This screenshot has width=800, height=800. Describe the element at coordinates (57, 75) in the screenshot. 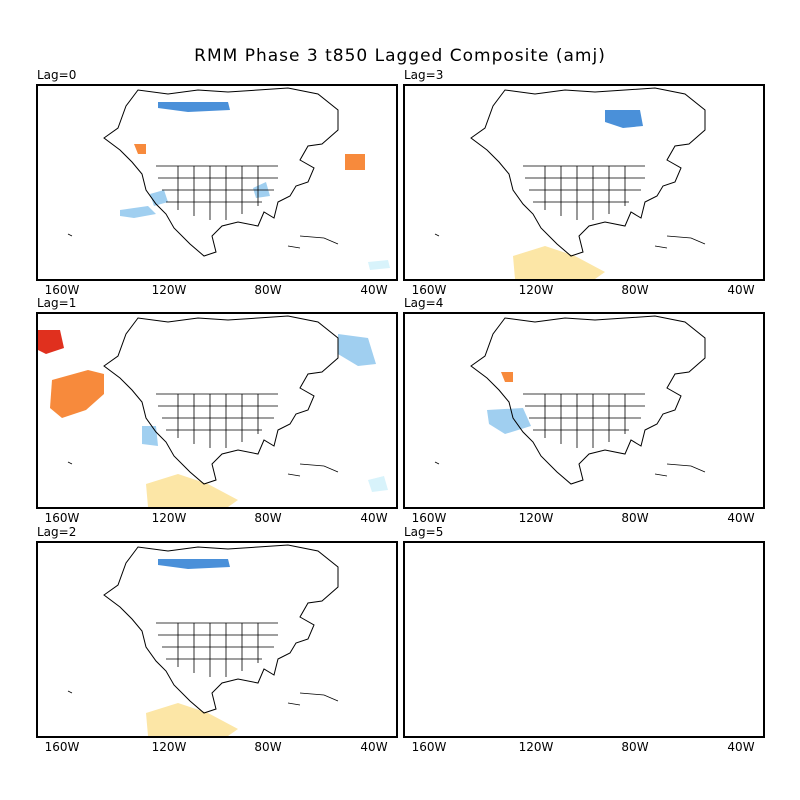

I see `panel-label-lag-0: Lag=0` at that location.